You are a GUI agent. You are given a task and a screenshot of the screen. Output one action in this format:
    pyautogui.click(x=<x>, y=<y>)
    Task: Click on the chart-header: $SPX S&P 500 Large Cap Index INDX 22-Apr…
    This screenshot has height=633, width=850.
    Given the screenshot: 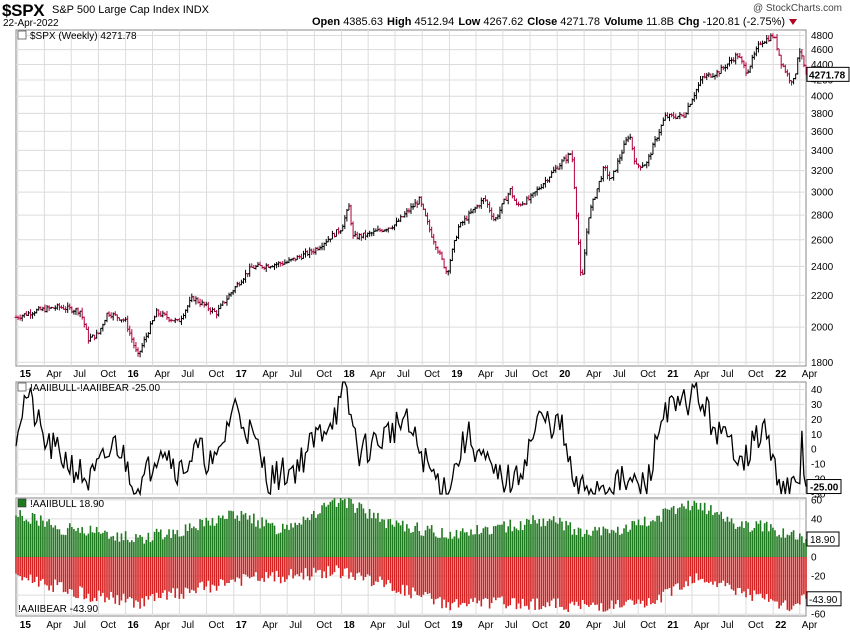 What is the action you would take?
    pyautogui.click(x=425, y=15)
    